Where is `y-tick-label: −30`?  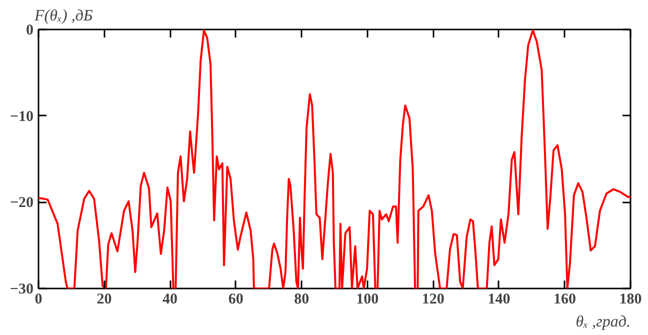 y-tick-label: −30 is located at coordinates (22, 290).